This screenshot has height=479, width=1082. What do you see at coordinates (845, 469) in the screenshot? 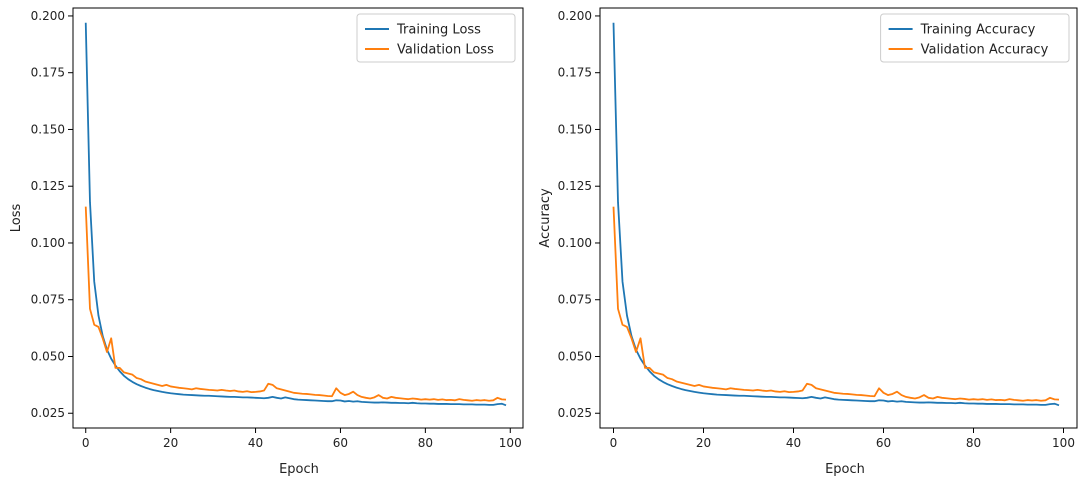
I see `accuracy-x-axis-label: Epoch` at bounding box center [845, 469].